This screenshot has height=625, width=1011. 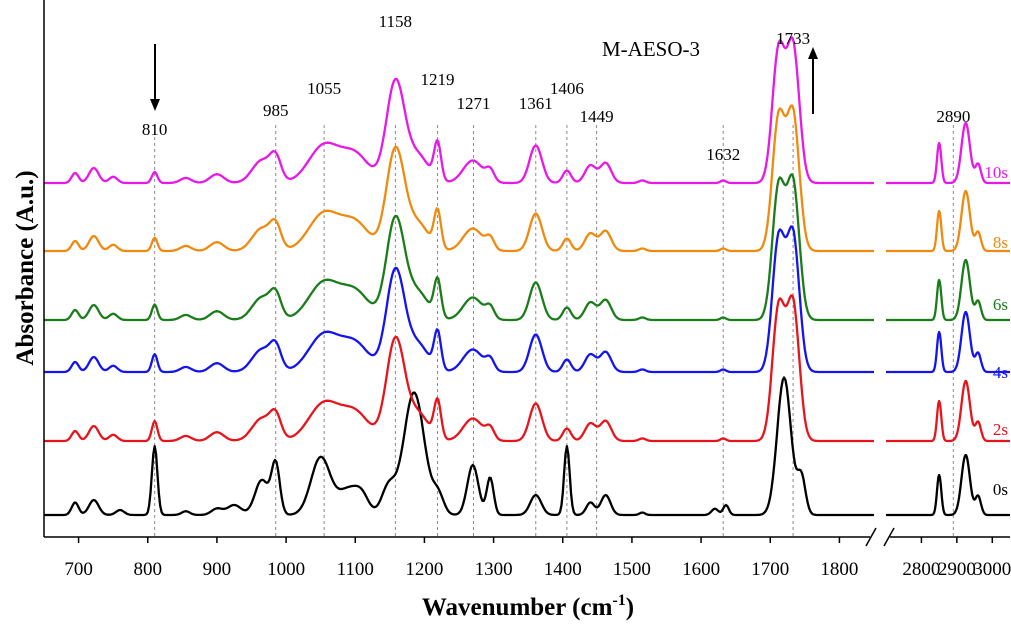 I want to click on peak-label-810: 810, so click(x=155, y=129).